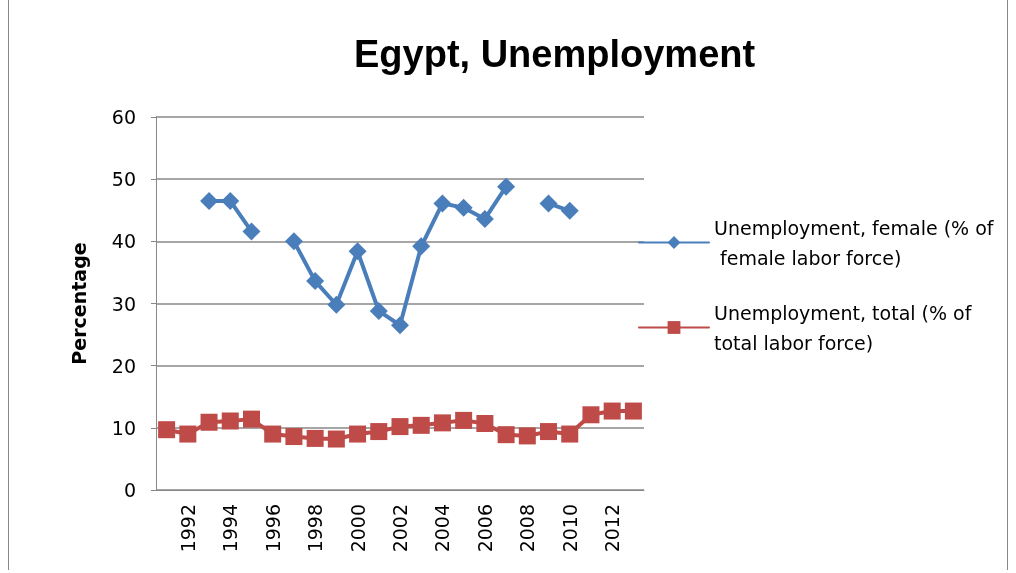  What do you see at coordinates (78, 303) in the screenshot?
I see `y-axis-title: Percentage` at bounding box center [78, 303].